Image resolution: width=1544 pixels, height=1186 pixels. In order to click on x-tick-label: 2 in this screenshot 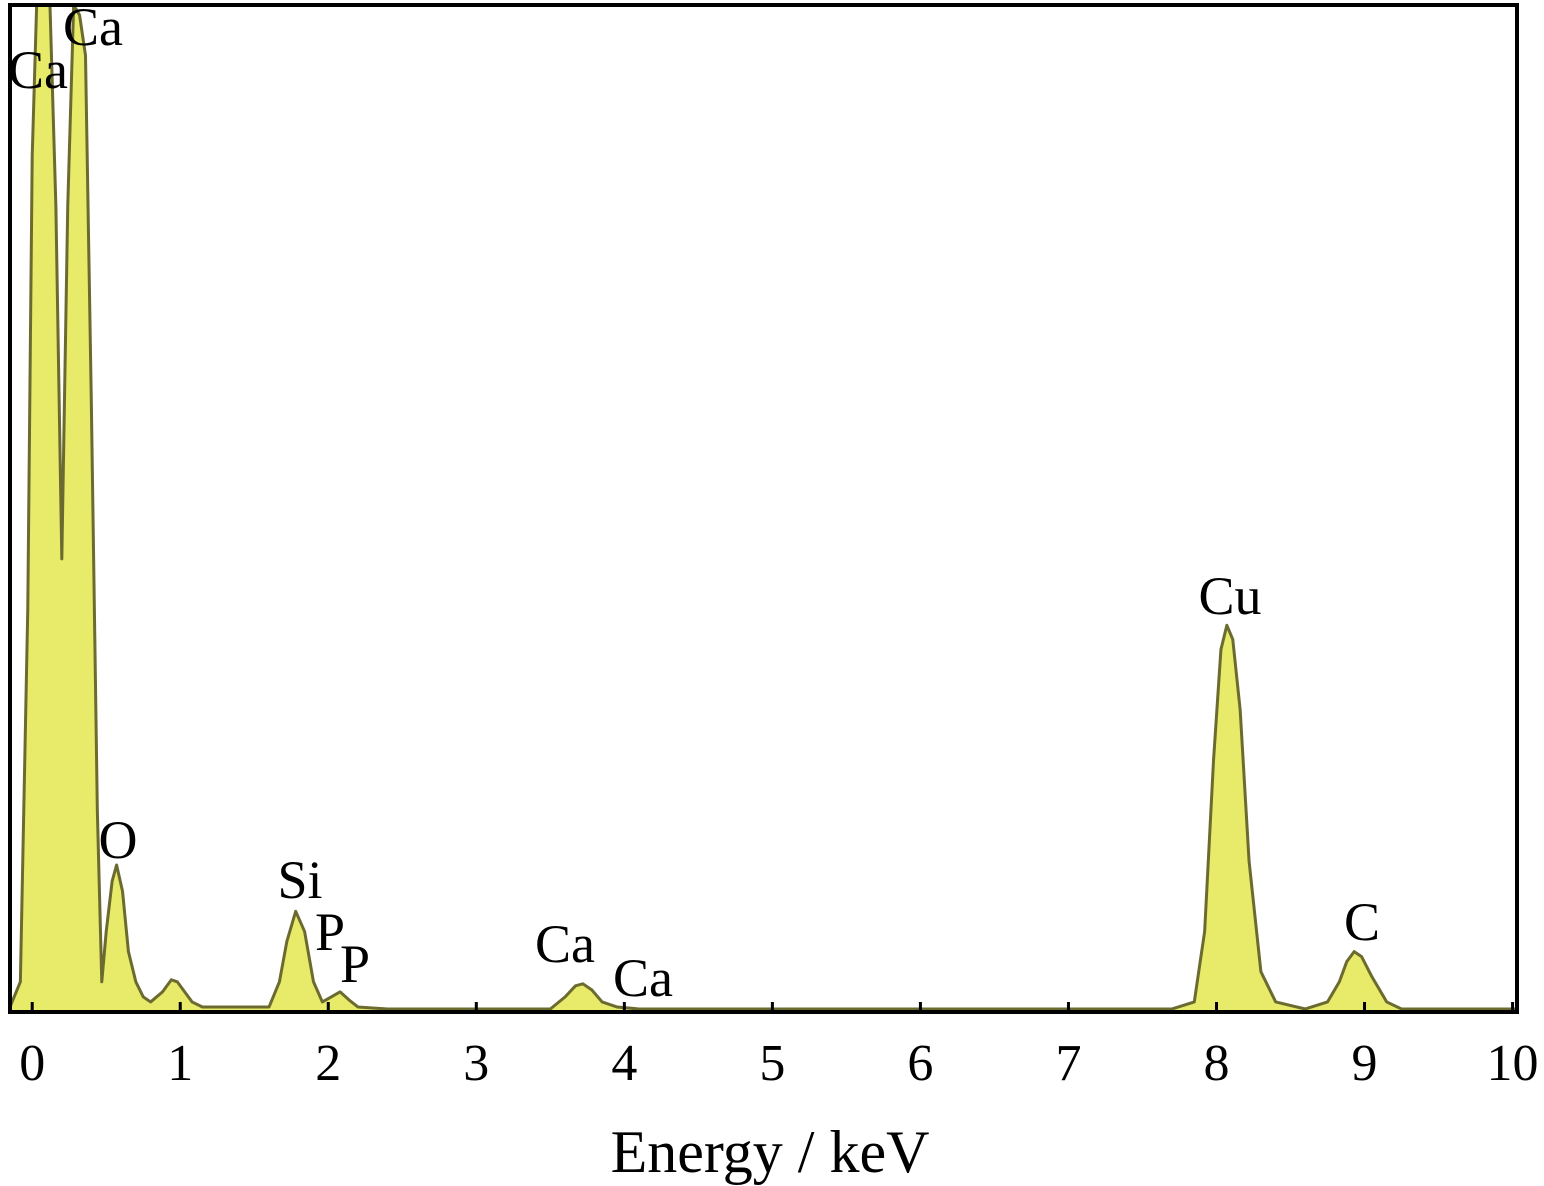, I will do `click(328, 1063)`.